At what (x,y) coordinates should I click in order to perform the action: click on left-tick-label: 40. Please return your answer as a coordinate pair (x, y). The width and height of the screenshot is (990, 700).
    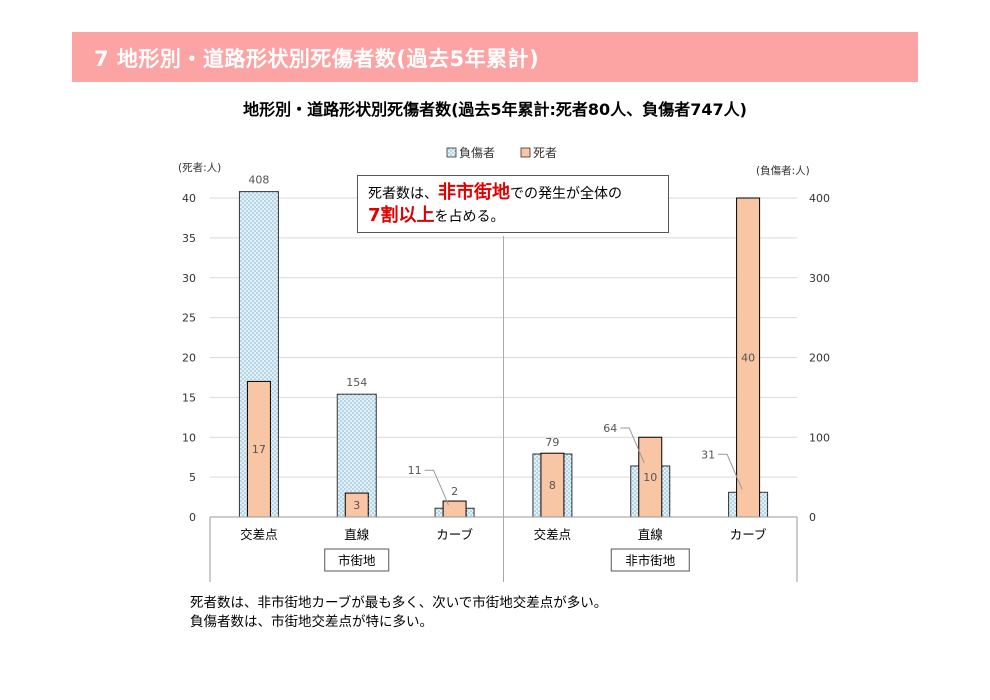
    Looking at the image, I should click on (189, 198).